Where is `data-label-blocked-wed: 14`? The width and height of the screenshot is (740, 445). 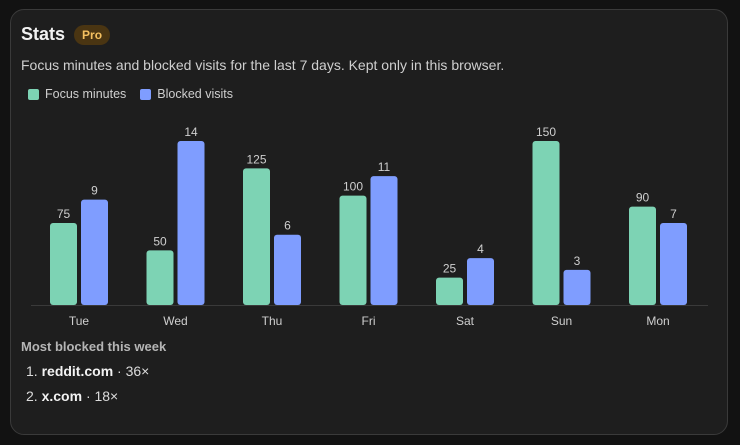 data-label-blocked-wed: 14 is located at coordinates (191, 132).